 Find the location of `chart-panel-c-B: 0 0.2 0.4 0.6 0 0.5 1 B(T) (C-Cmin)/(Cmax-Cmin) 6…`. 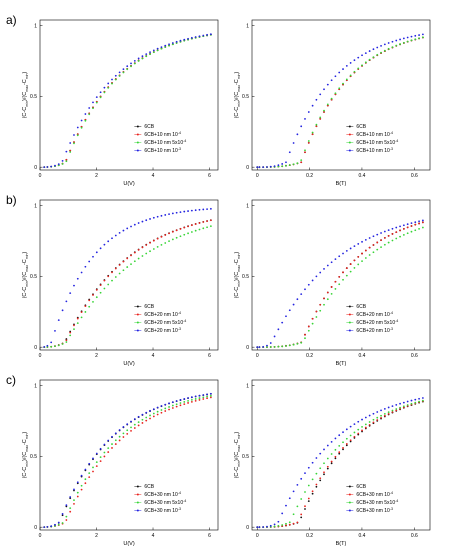

chart-panel-c-B: 0 0.2 0.4 0.6 0 0.5 1 B(T) (C-Cmin)/(Cmax-Cmin) 6… is located at coordinates (332, 463).